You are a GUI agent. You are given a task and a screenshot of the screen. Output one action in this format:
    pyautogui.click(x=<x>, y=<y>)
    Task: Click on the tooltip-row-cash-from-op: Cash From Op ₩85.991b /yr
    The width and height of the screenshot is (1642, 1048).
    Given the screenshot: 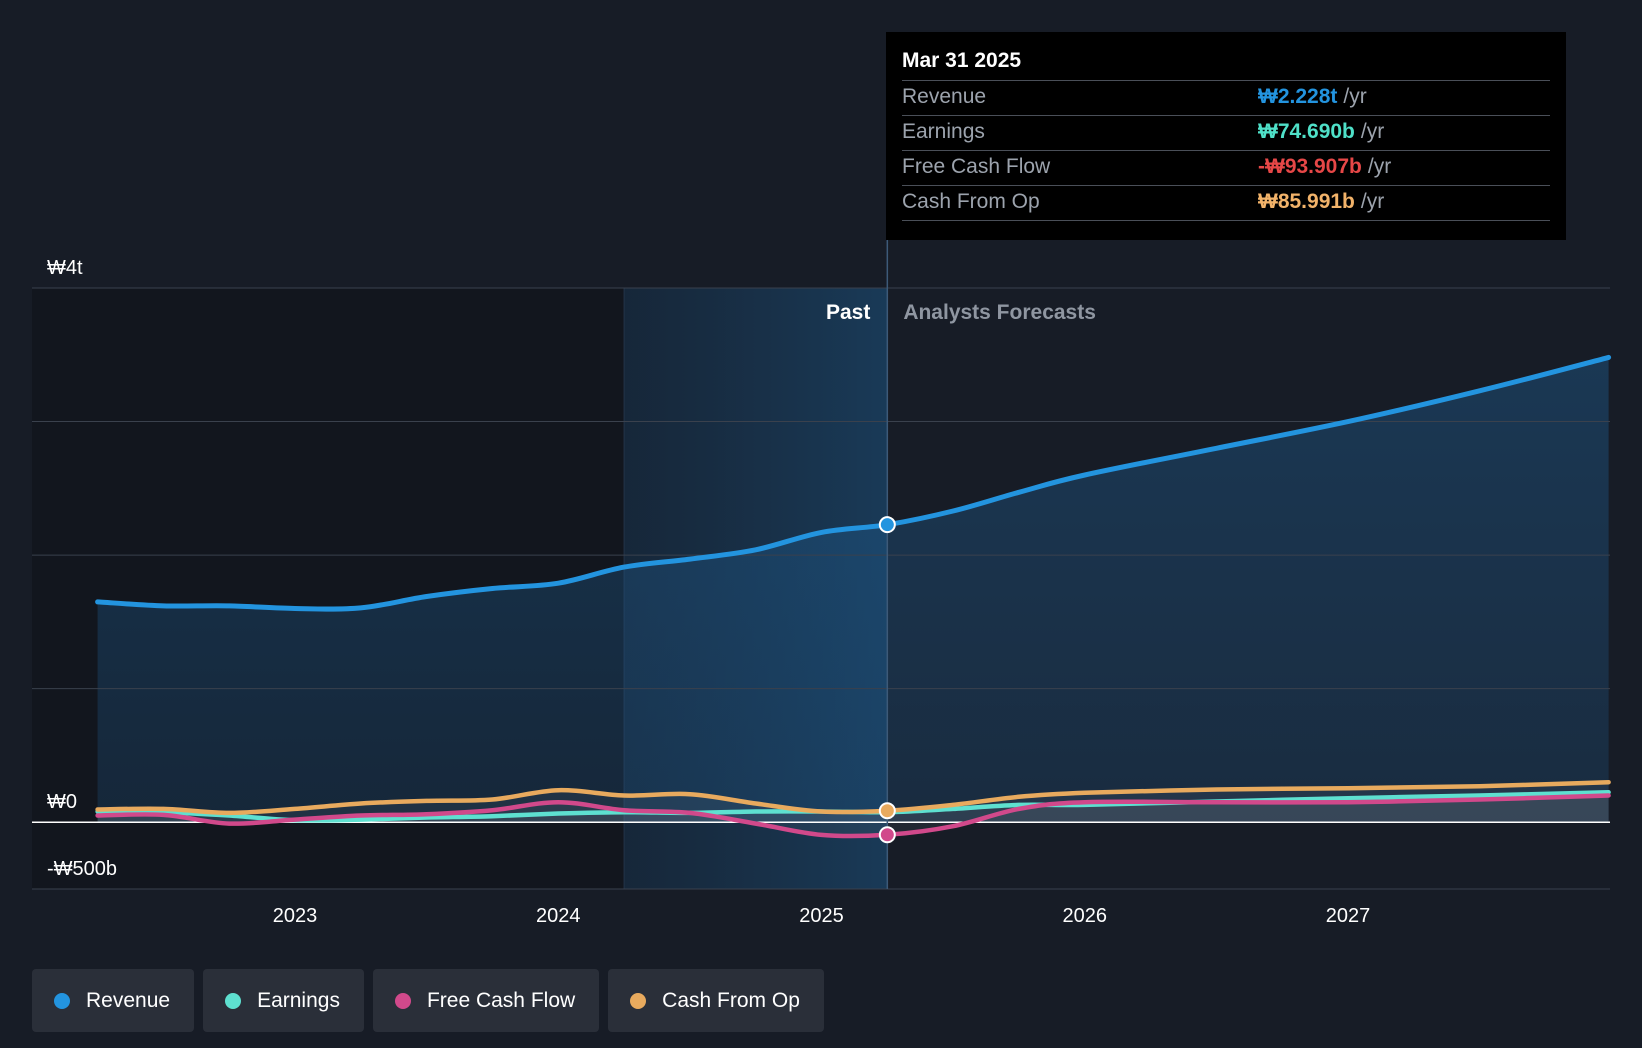 What is the action you would take?
    pyautogui.click(x=1226, y=203)
    